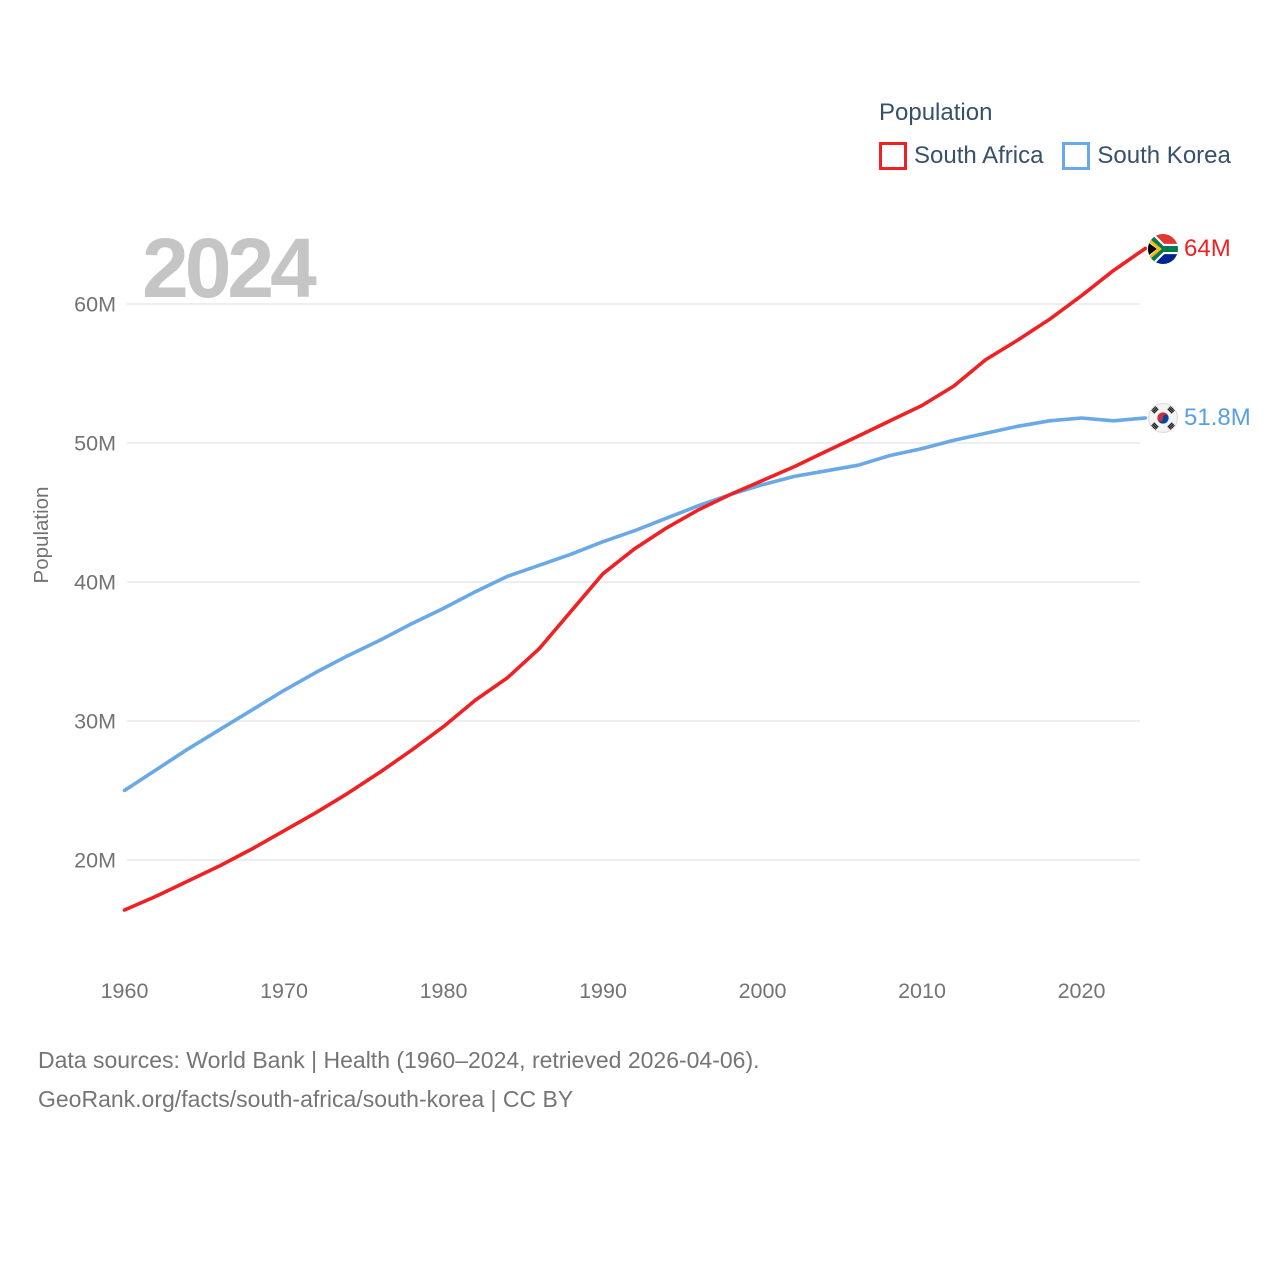 This screenshot has height=1280, width=1280. Describe the element at coordinates (979, 155) in the screenshot. I see `legend-label: South Africa` at that location.